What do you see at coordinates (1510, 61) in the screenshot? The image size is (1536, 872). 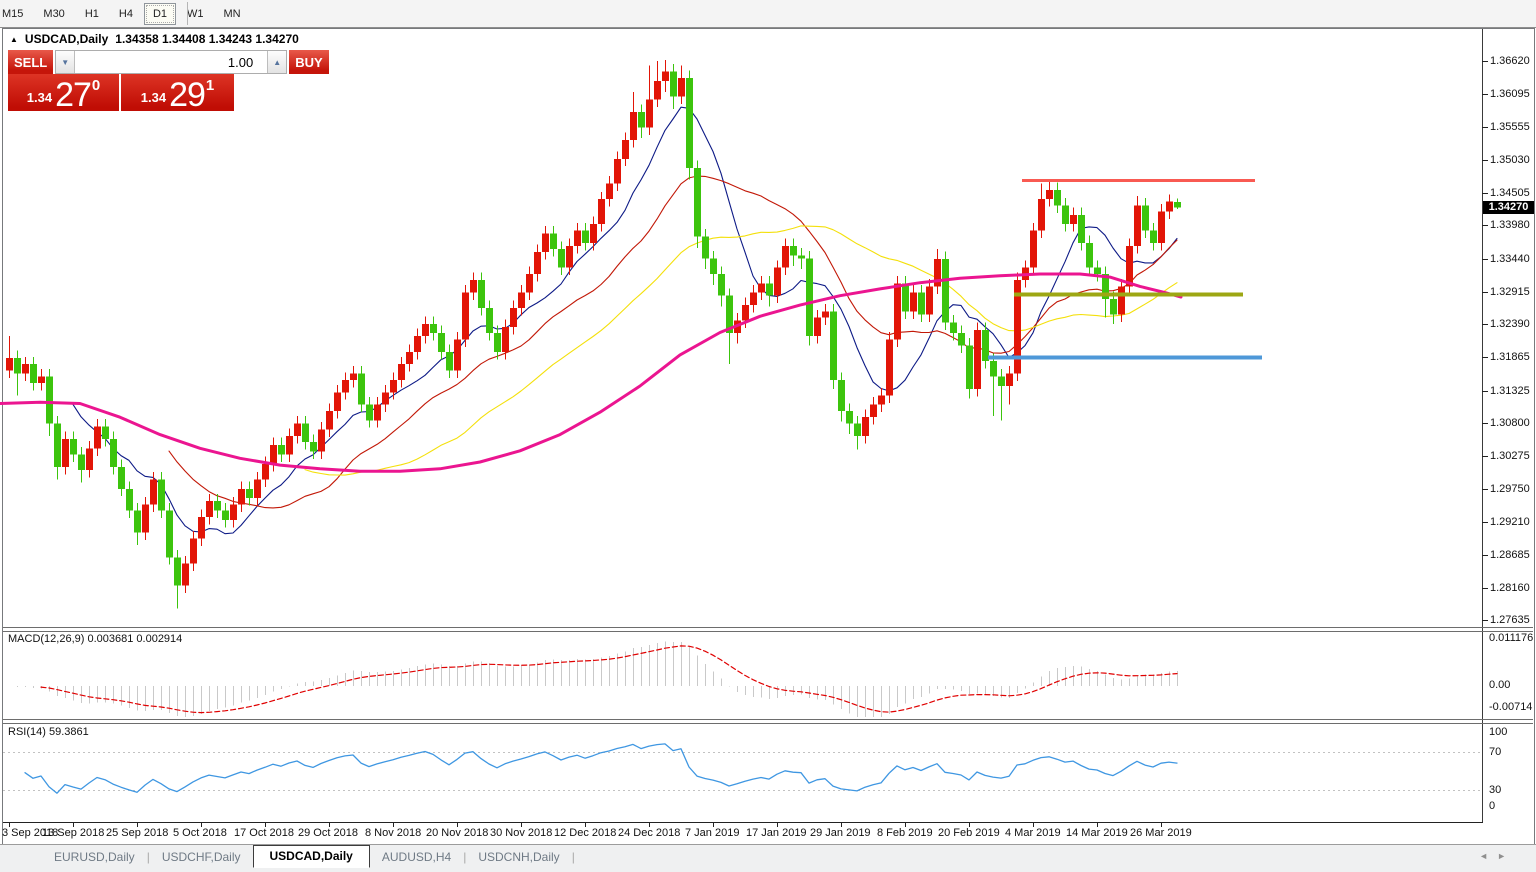 I see `price-axis-label: 1.36620` at bounding box center [1510, 61].